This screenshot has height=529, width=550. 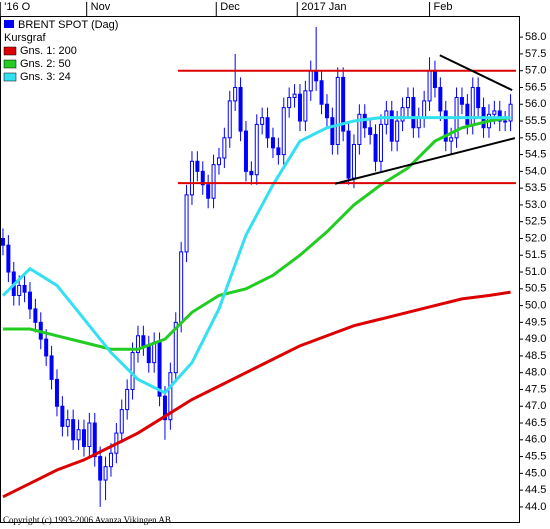 What do you see at coordinates (68, 25) in the screenshot?
I see `legend-label: BRENT SPOT (Dag)` at bounding box center [68, 25].